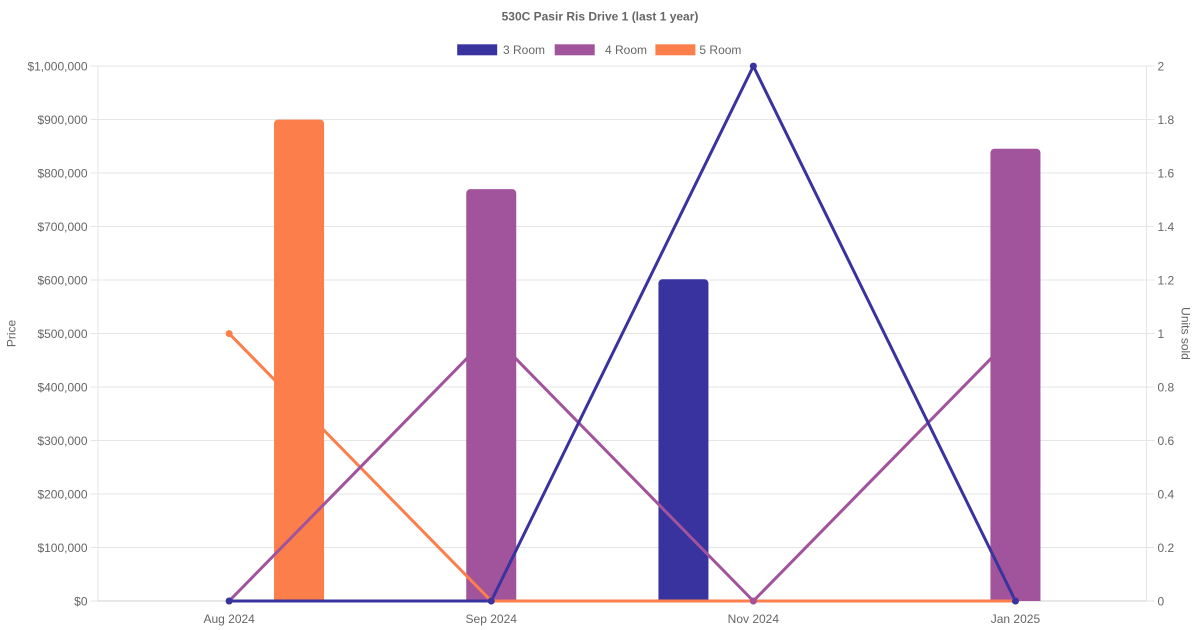 This screenshot has width=1200, height=630. I want to click on svg-text: 4 Room, so click(626, 50).